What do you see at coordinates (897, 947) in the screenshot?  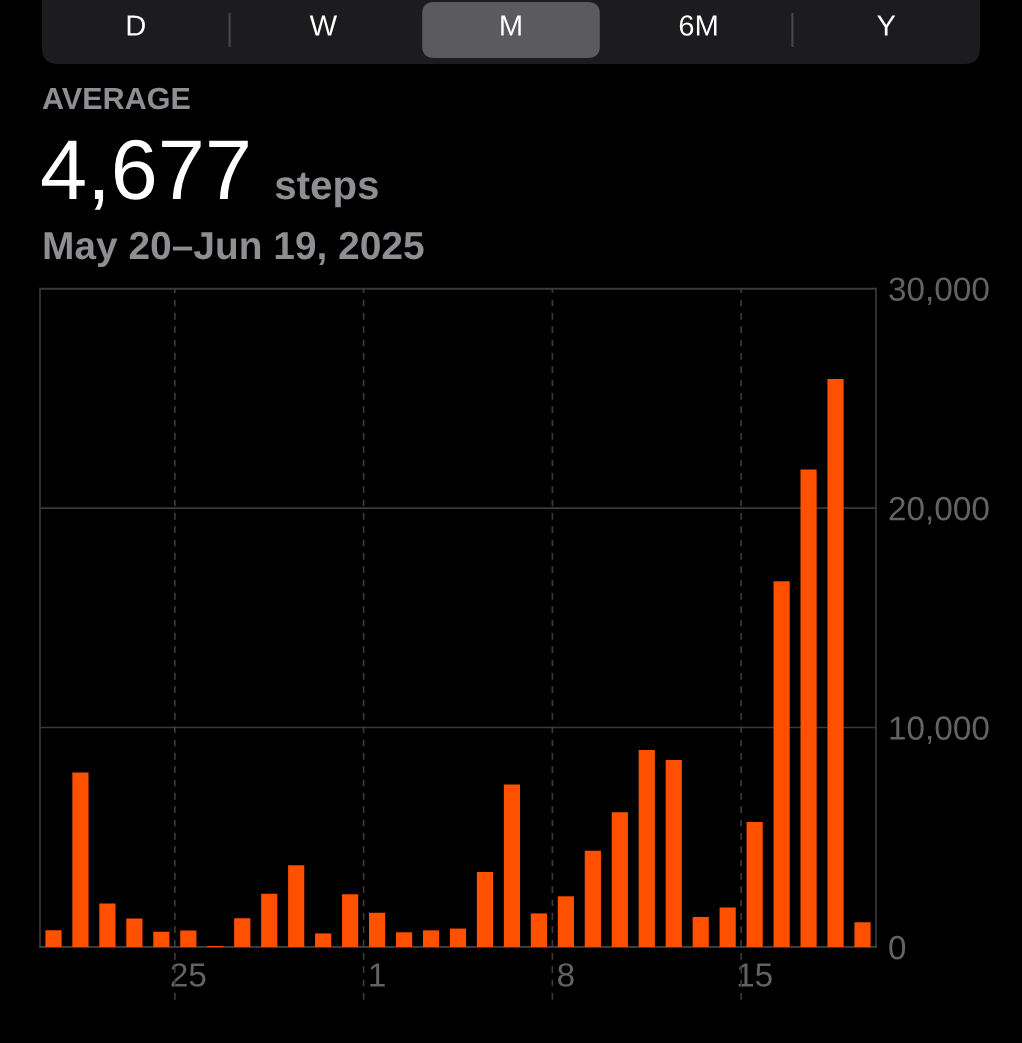 I see `y-tick-label: 0` at bounding box center [897, 947].